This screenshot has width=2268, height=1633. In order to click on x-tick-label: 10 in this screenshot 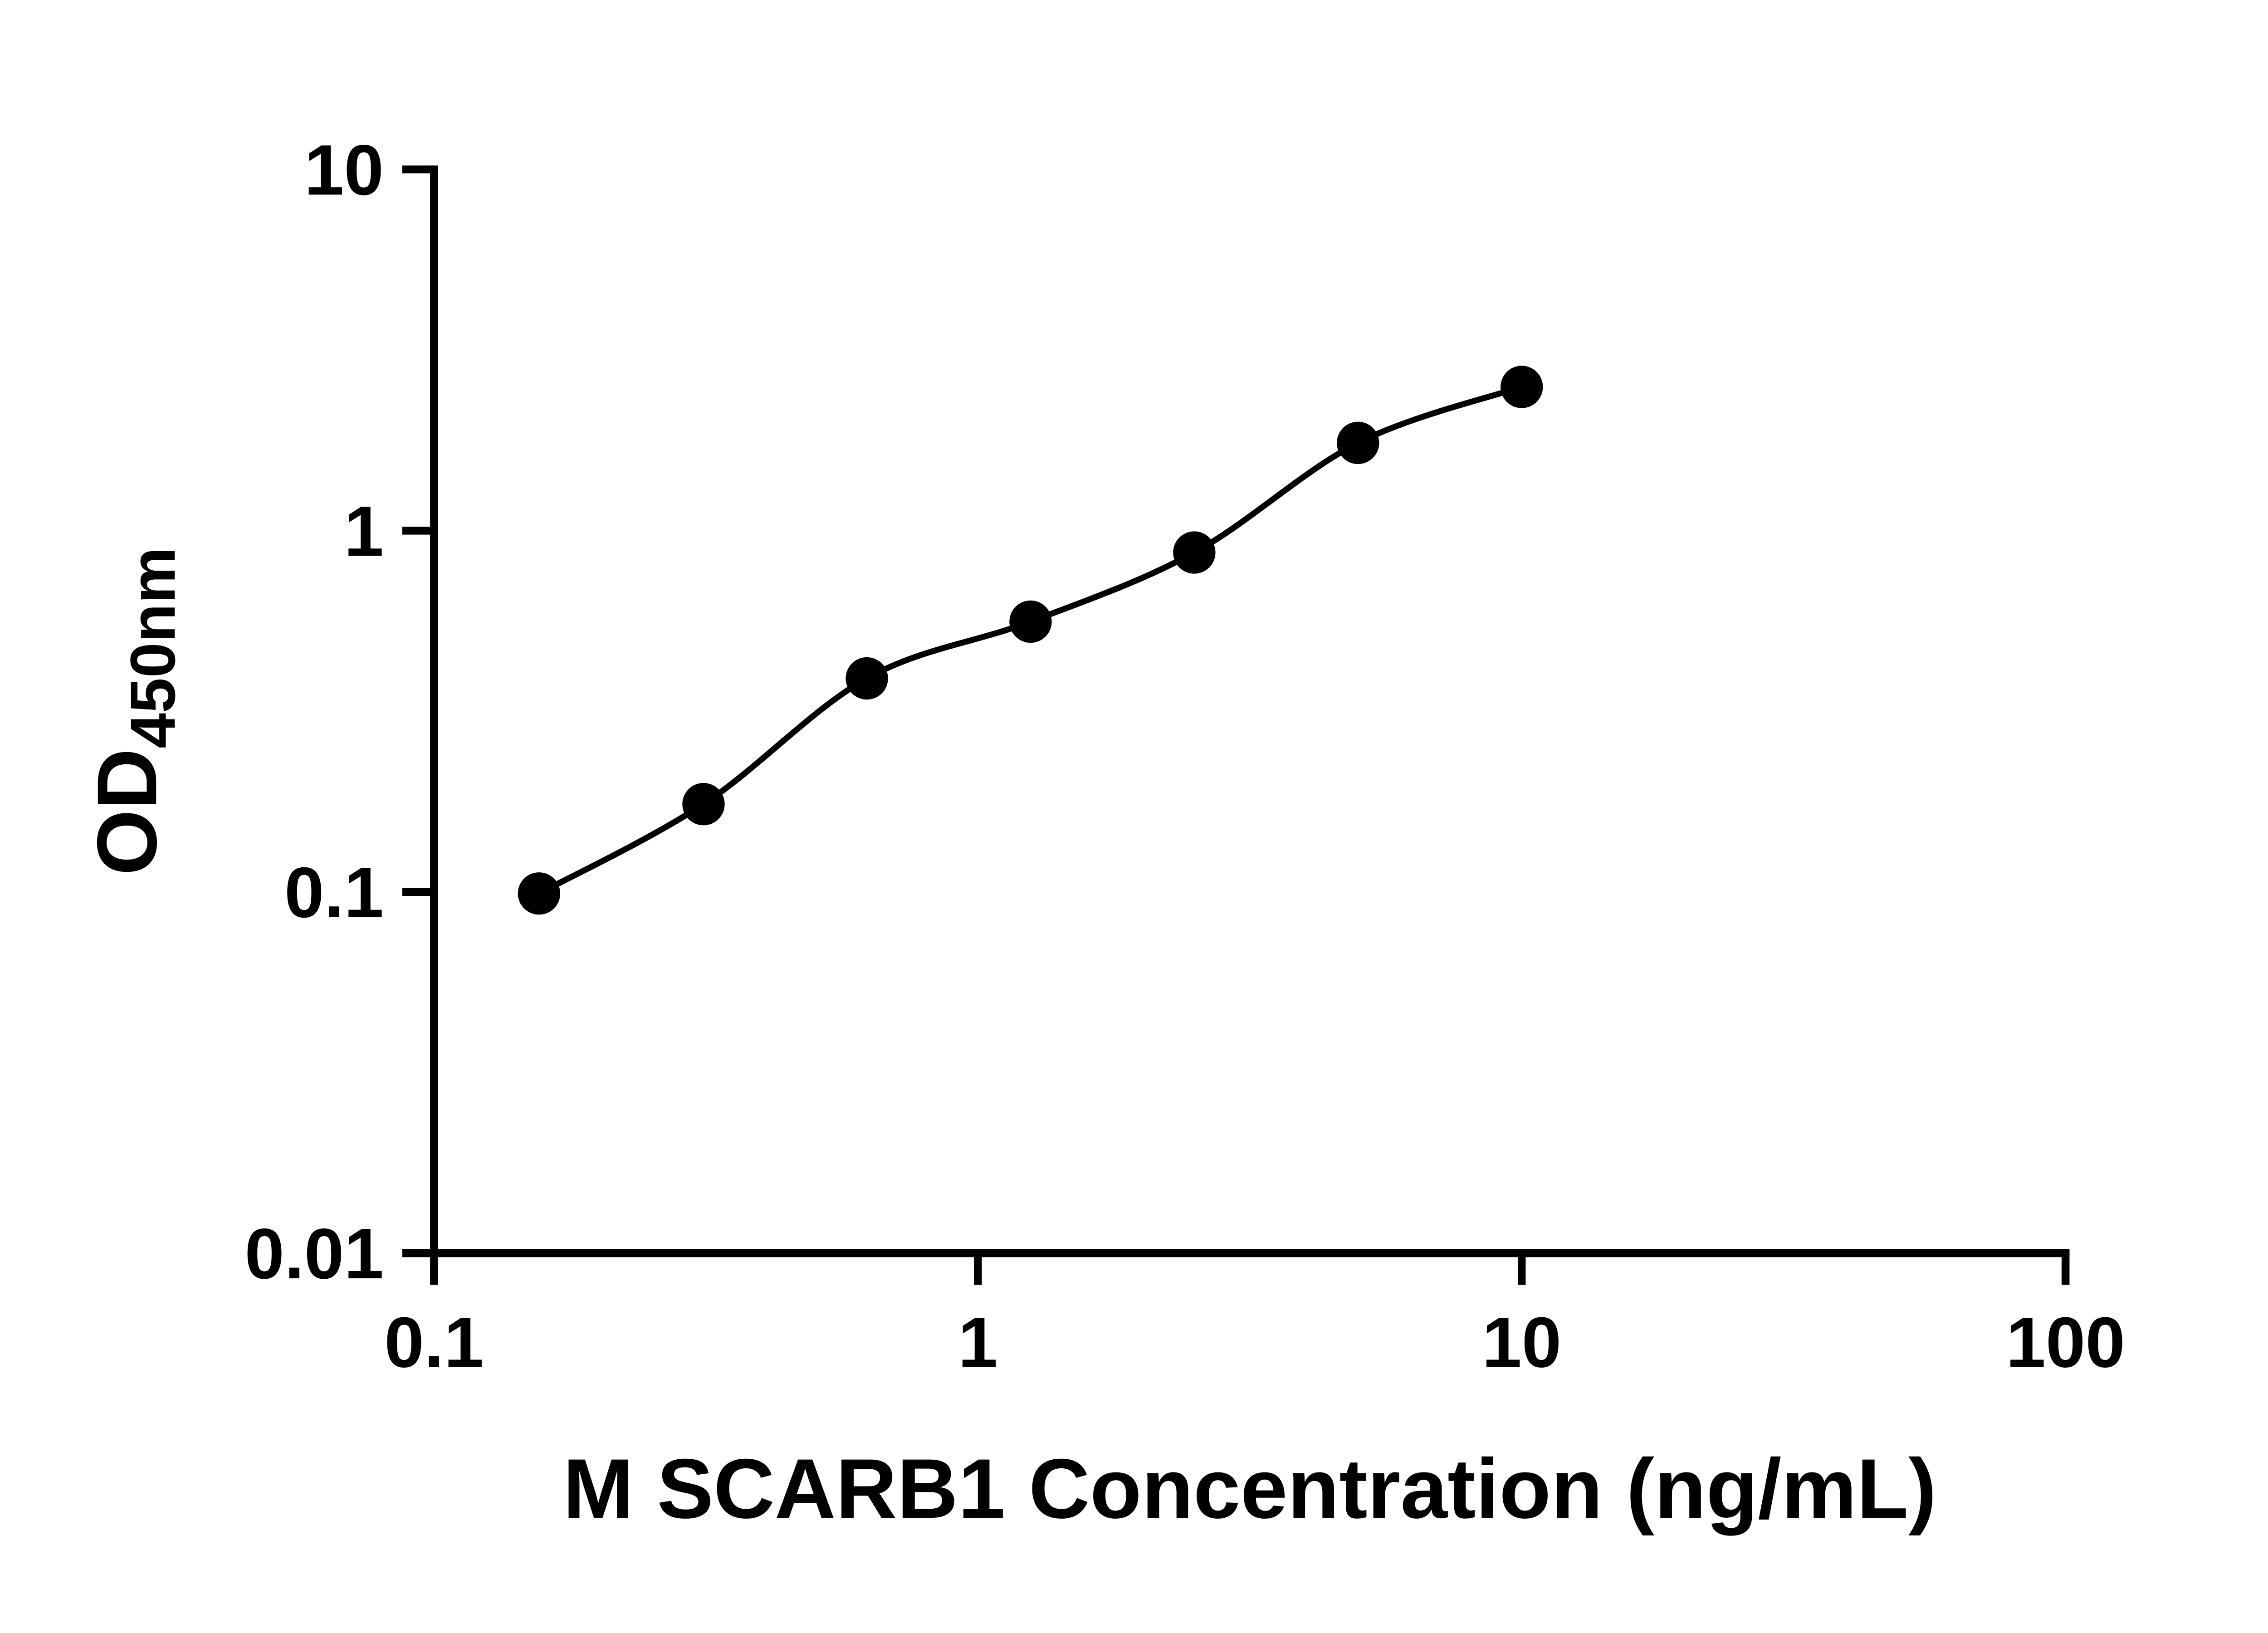, I will do `click(1522, 1343)`.